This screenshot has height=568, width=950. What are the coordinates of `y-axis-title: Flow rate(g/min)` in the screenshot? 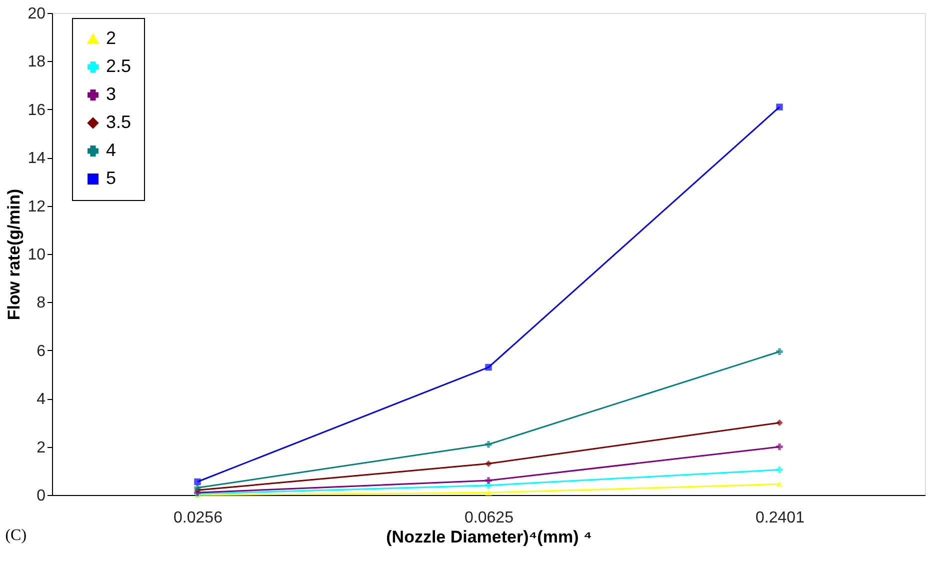 It's located at (14, 254).